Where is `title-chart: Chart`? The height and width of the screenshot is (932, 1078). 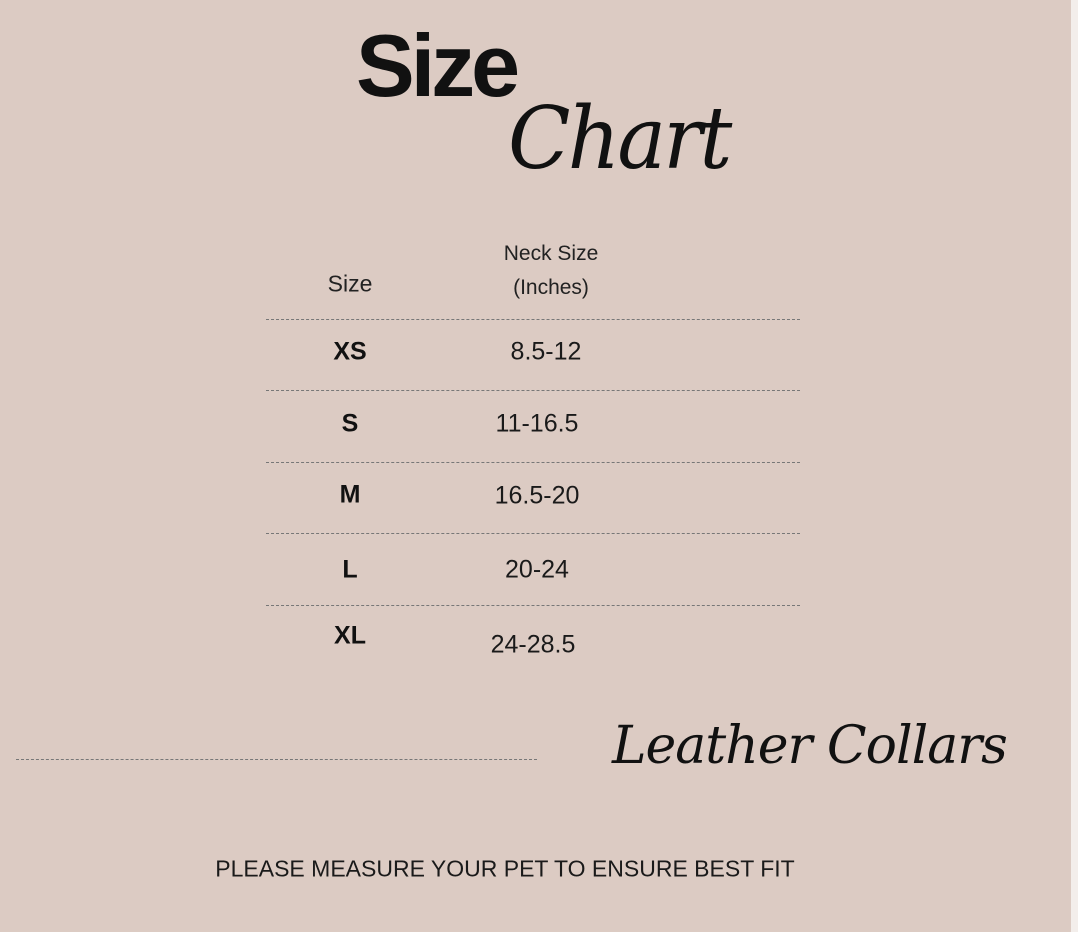 title-chart: Chart is located at coordinates (620, 139).